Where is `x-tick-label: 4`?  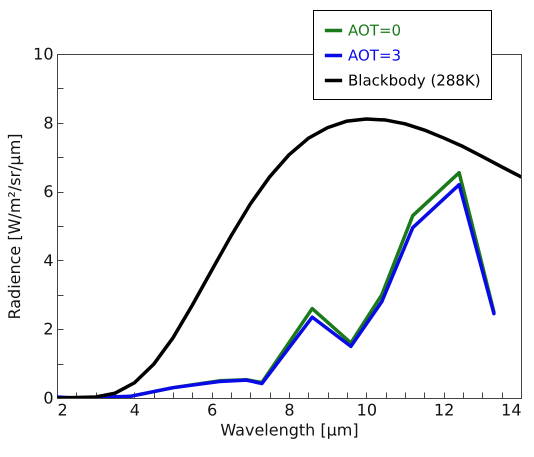
x-tick-label: 4 is located at coordinates (135, 410).